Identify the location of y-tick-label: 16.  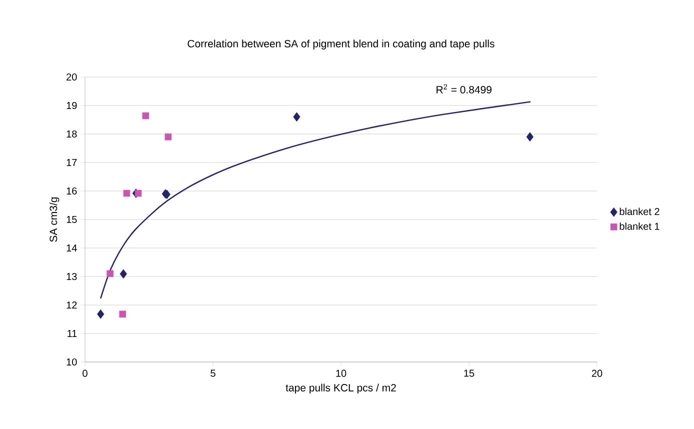
(71, 191).